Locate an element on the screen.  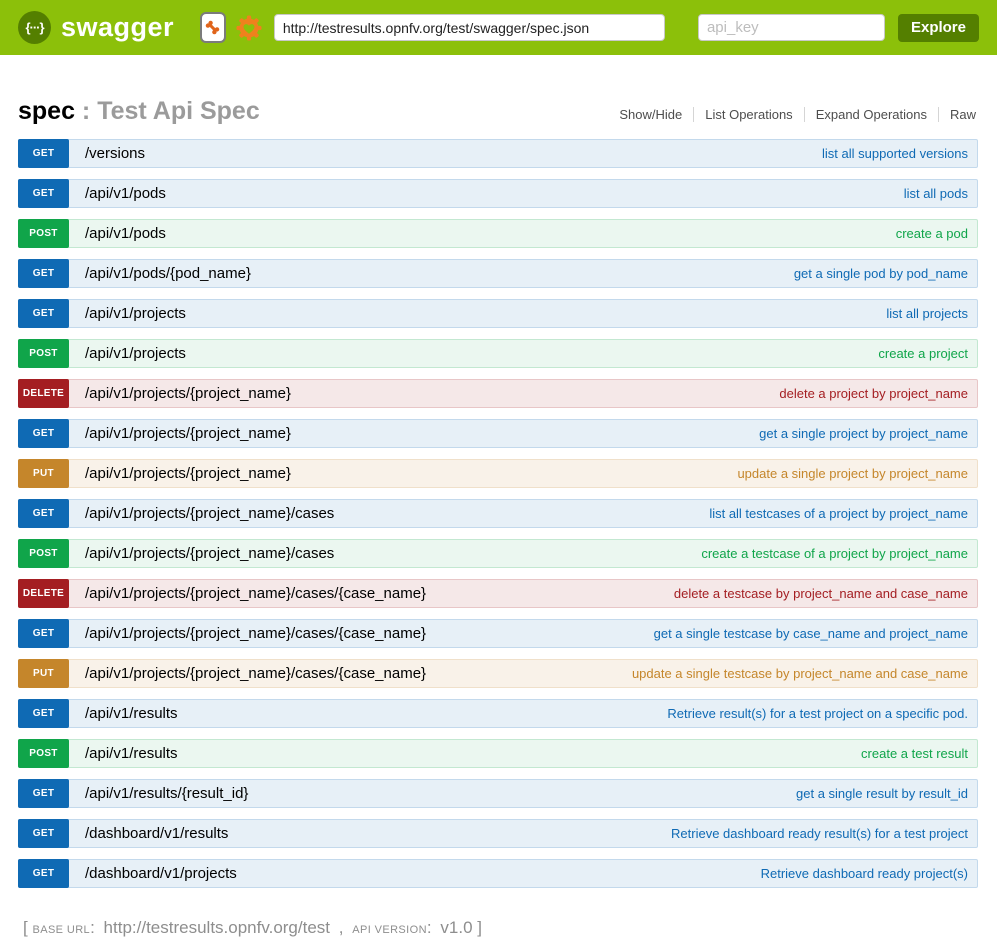
spec-url-input is located at coordinates (469, 27).